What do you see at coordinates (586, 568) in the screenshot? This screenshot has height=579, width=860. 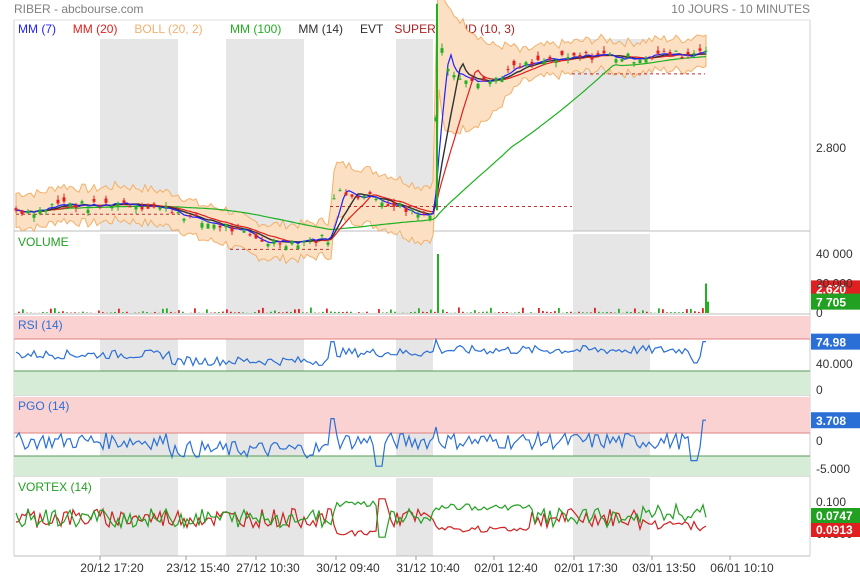 I see `x-axis-label: 02/01 17:30` at bounding box center [586, 568].